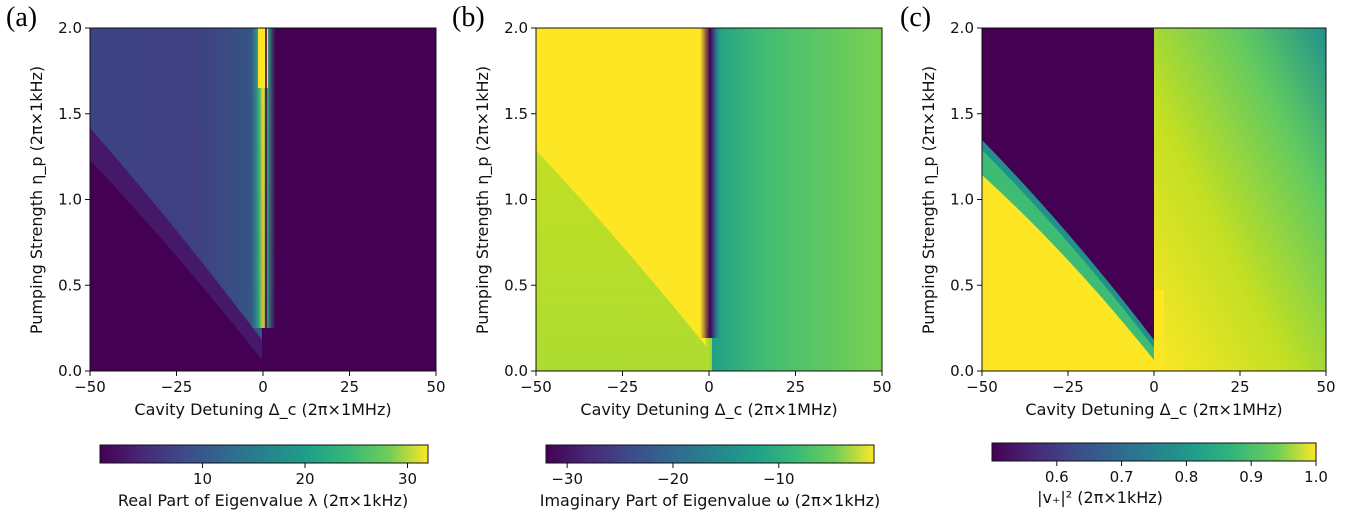 Image resolution: width=1370 pixels, height=519 pixels. What do you see at coordinates (1316, 477) in the screenshot?
I see `colorbar-tick-label: 1.0` at bounding box center [1316, 477].